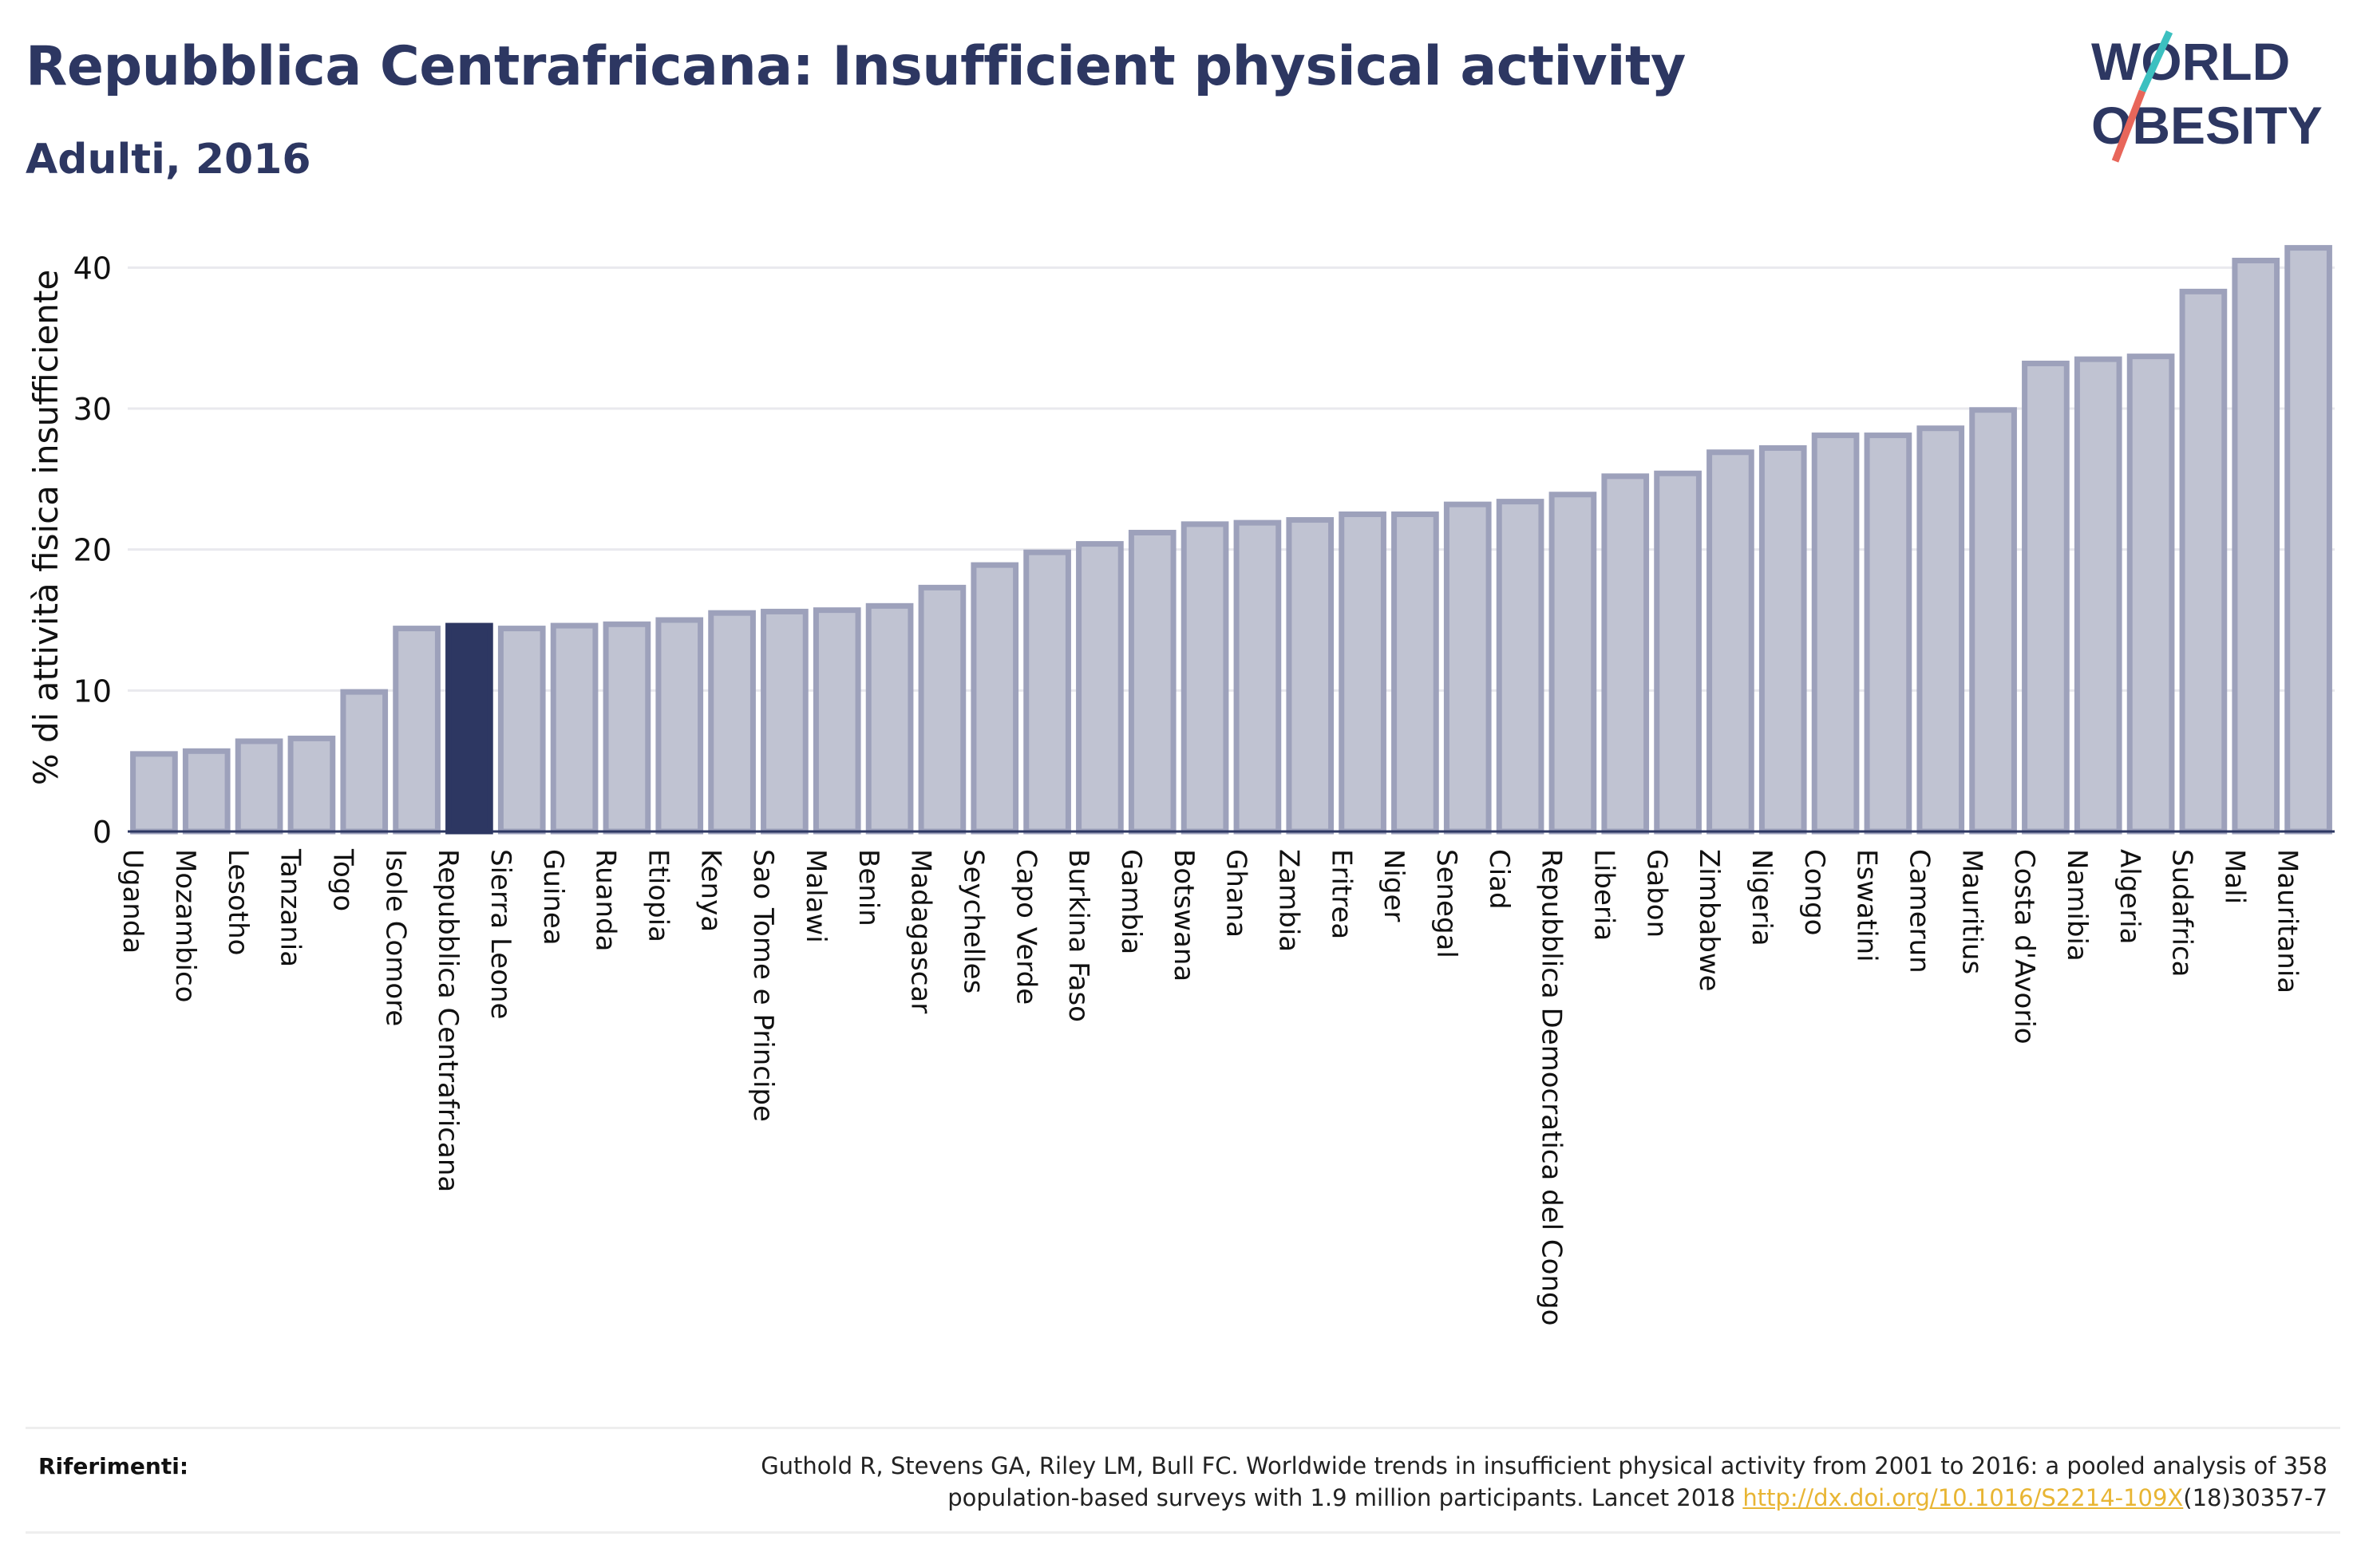  I want to click on y-axis-label: % di attività fisica insufficiente, so click(45, 527).